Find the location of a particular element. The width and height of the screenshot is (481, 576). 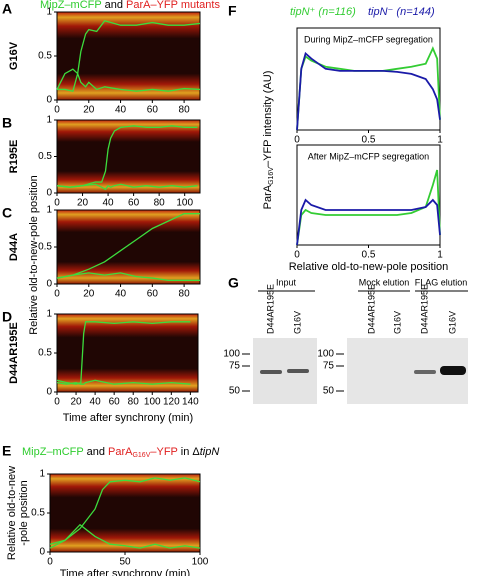

panel-letter: D is located at coordinates (7, 317).